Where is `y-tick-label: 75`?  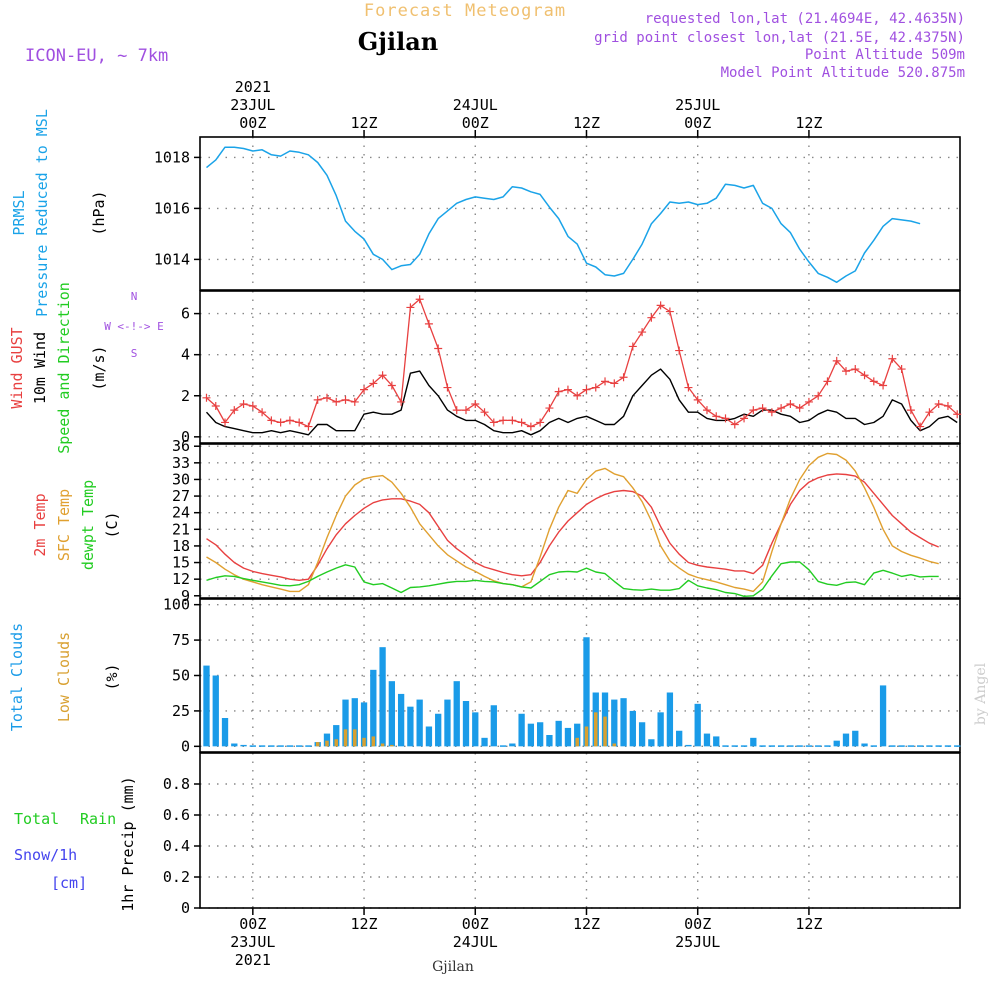
y-tick-label: 75 is located at coordinates (181, 640).